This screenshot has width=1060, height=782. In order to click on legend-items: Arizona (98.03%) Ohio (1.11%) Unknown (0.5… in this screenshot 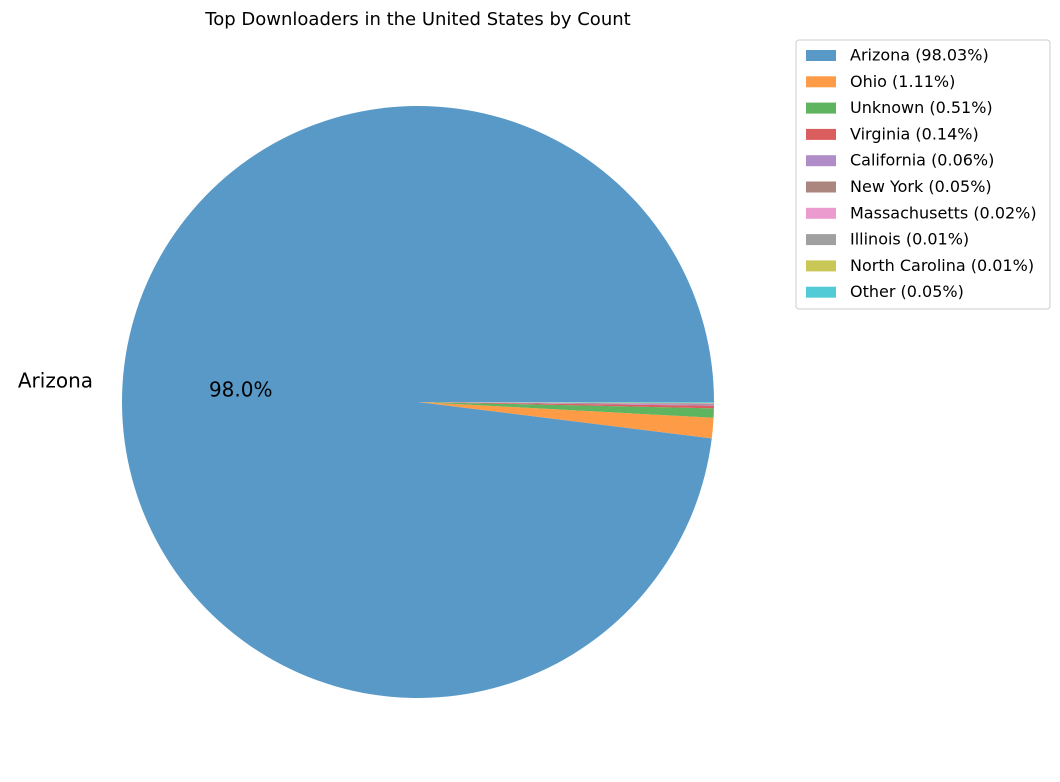, I will do `click(921, 173)`.